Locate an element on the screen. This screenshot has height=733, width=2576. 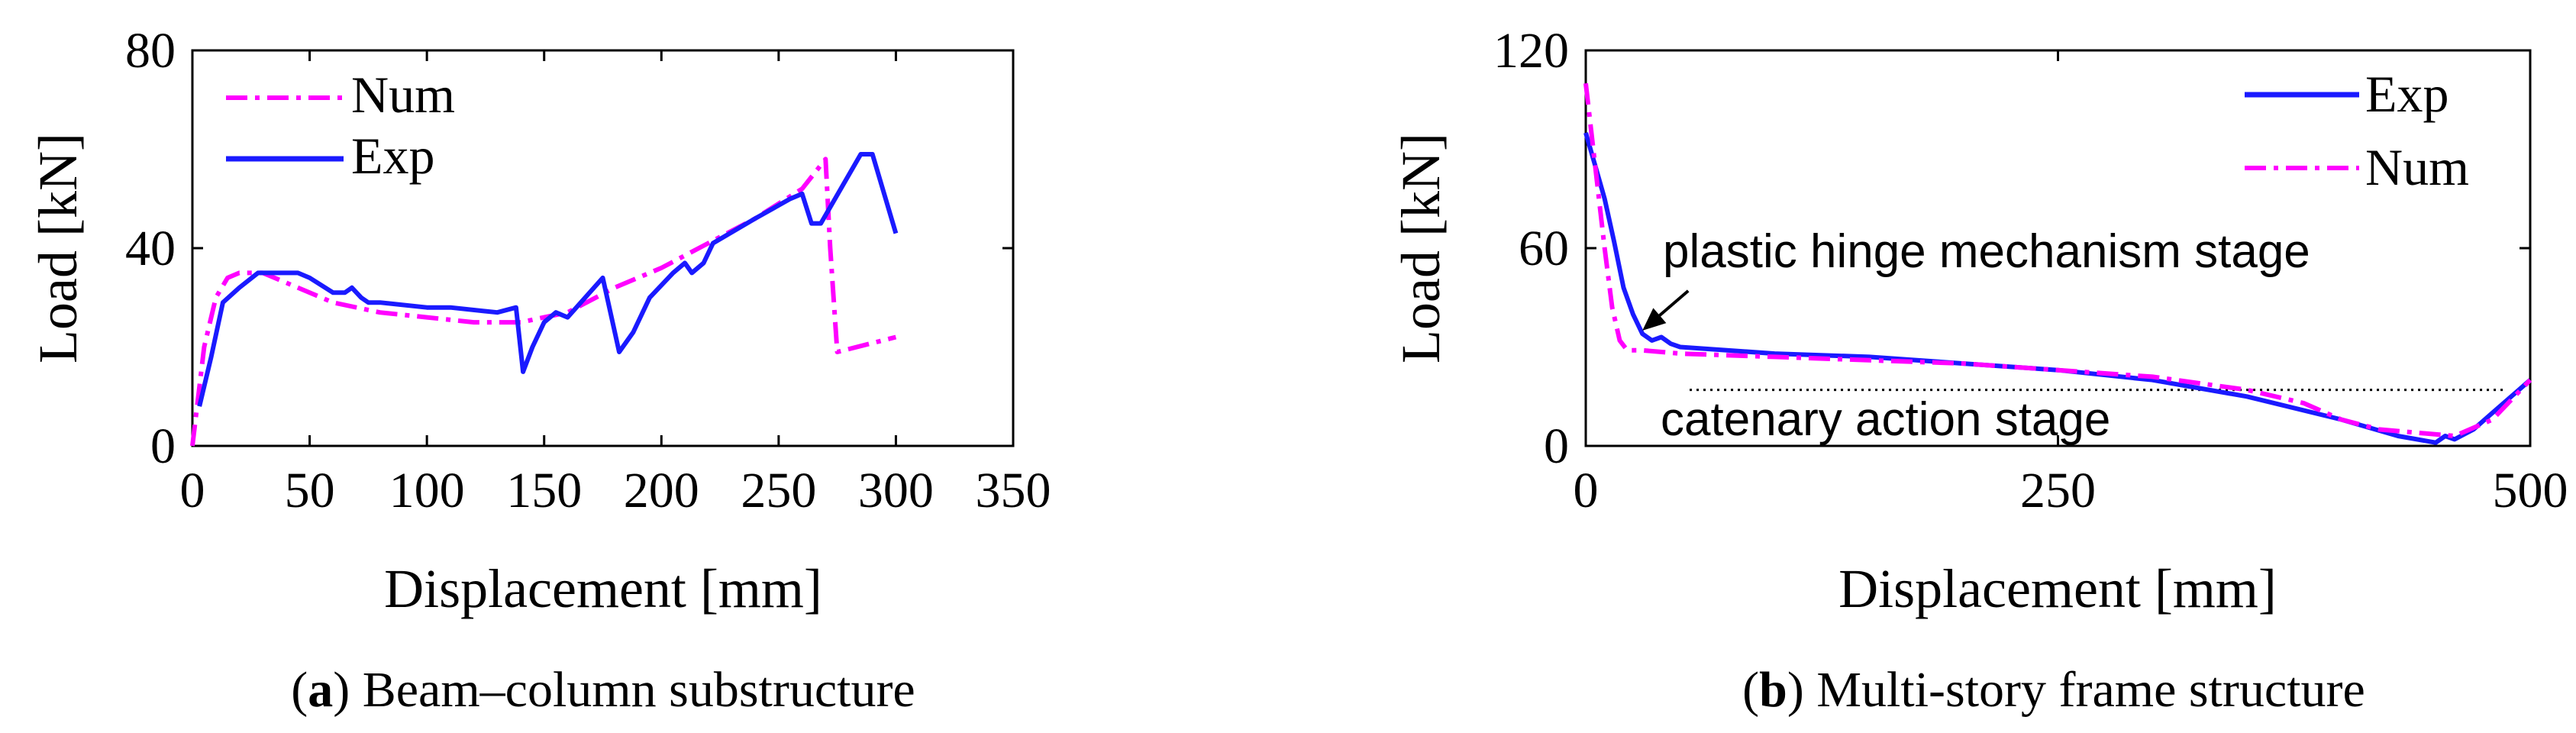
panel-a-caption: (a) Beam–column substructure is located at coordinates (603, 690).